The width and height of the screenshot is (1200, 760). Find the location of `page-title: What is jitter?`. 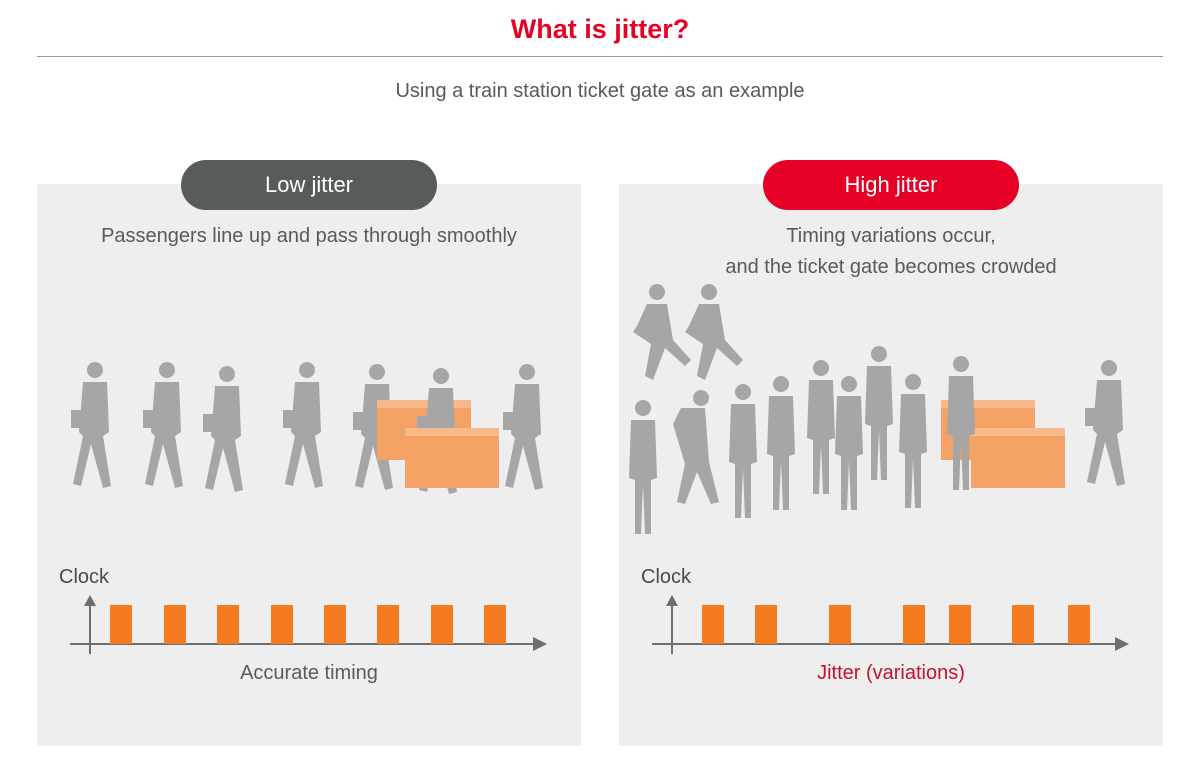

page-title: What is jitter? is located at coordinates (600, 29).